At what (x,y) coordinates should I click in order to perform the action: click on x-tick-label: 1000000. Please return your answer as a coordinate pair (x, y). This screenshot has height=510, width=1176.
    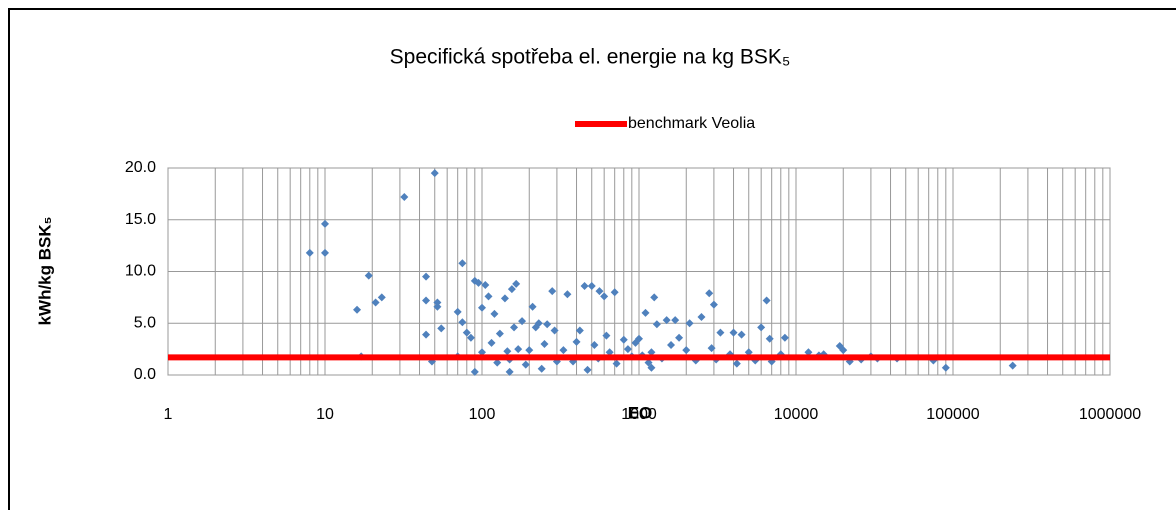
    Looking at the image, I should click on (1110, 414).